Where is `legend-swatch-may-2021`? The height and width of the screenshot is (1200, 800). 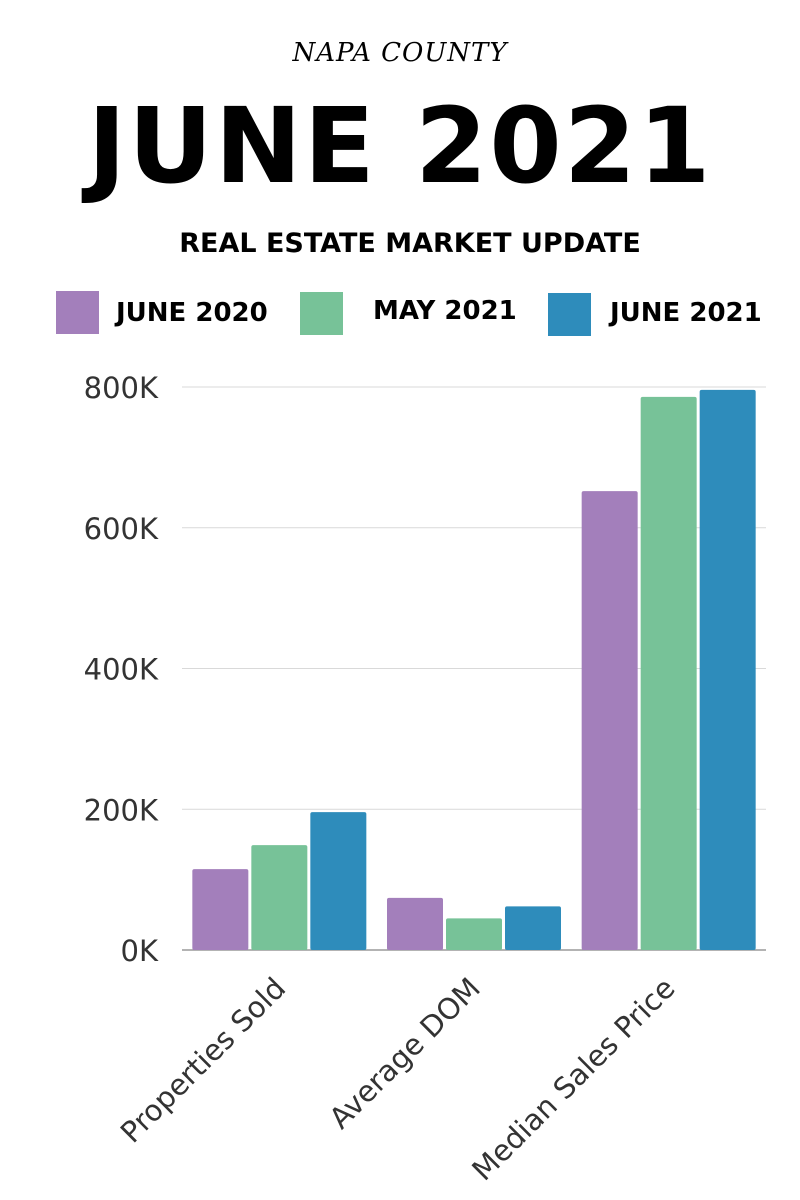
legend-swatch-may-2021 is located at coordinates (321, 313).